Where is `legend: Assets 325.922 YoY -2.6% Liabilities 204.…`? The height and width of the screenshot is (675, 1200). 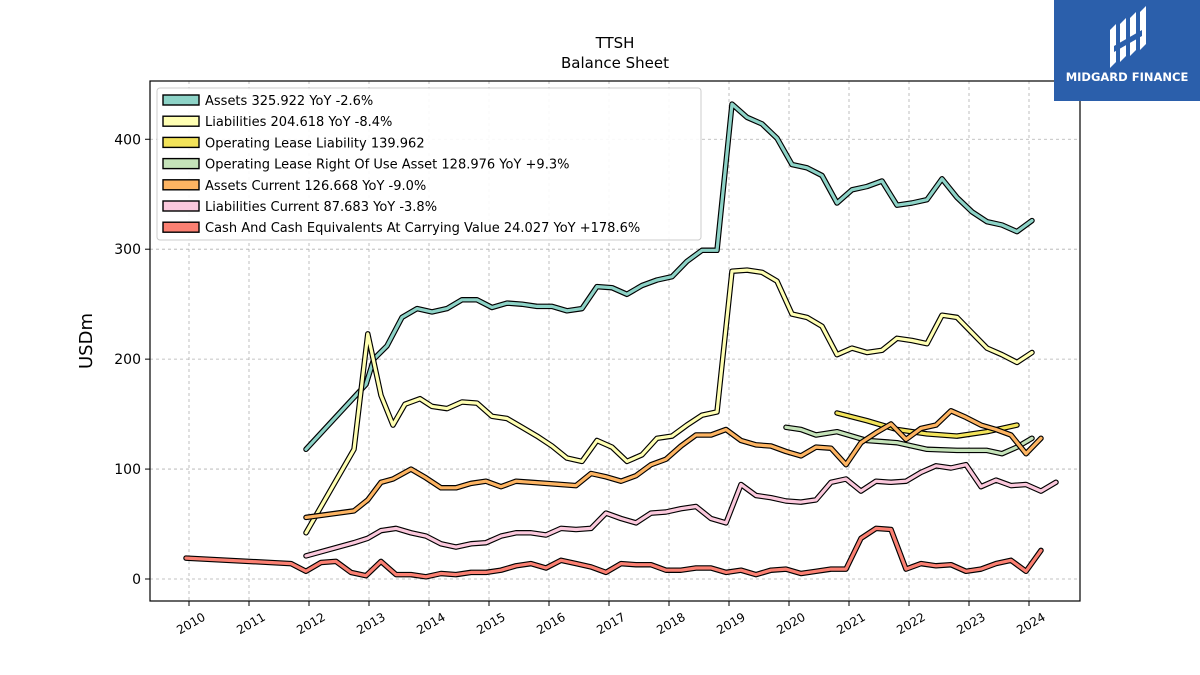
legend: Assets 325.922 YoY -2.6% Liabilities 204.… is located at coordinates (429, 164).